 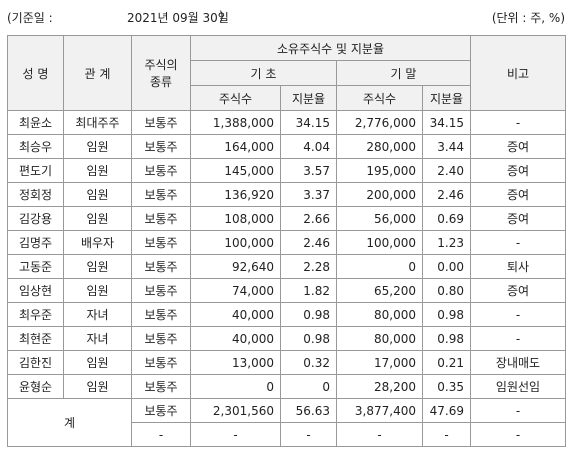 What do you see at coordinates (446, 146) in the screenshot?
I see `table-cell: 3.44` at bounding box center [446, 146].